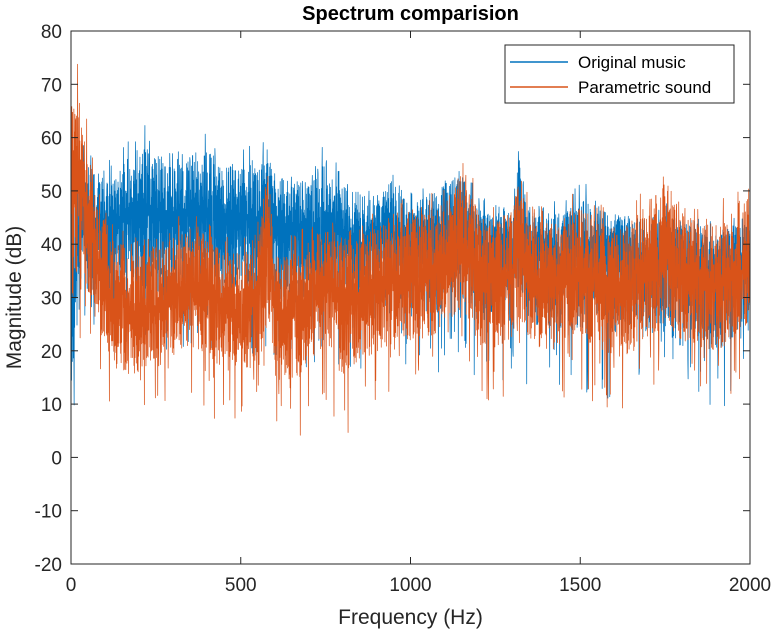 This screenshot has width=775, height=632. Describe the element at coordinates (410, 14) in the screenshot. I see `chart-title: Spectrum comparision` at that location.